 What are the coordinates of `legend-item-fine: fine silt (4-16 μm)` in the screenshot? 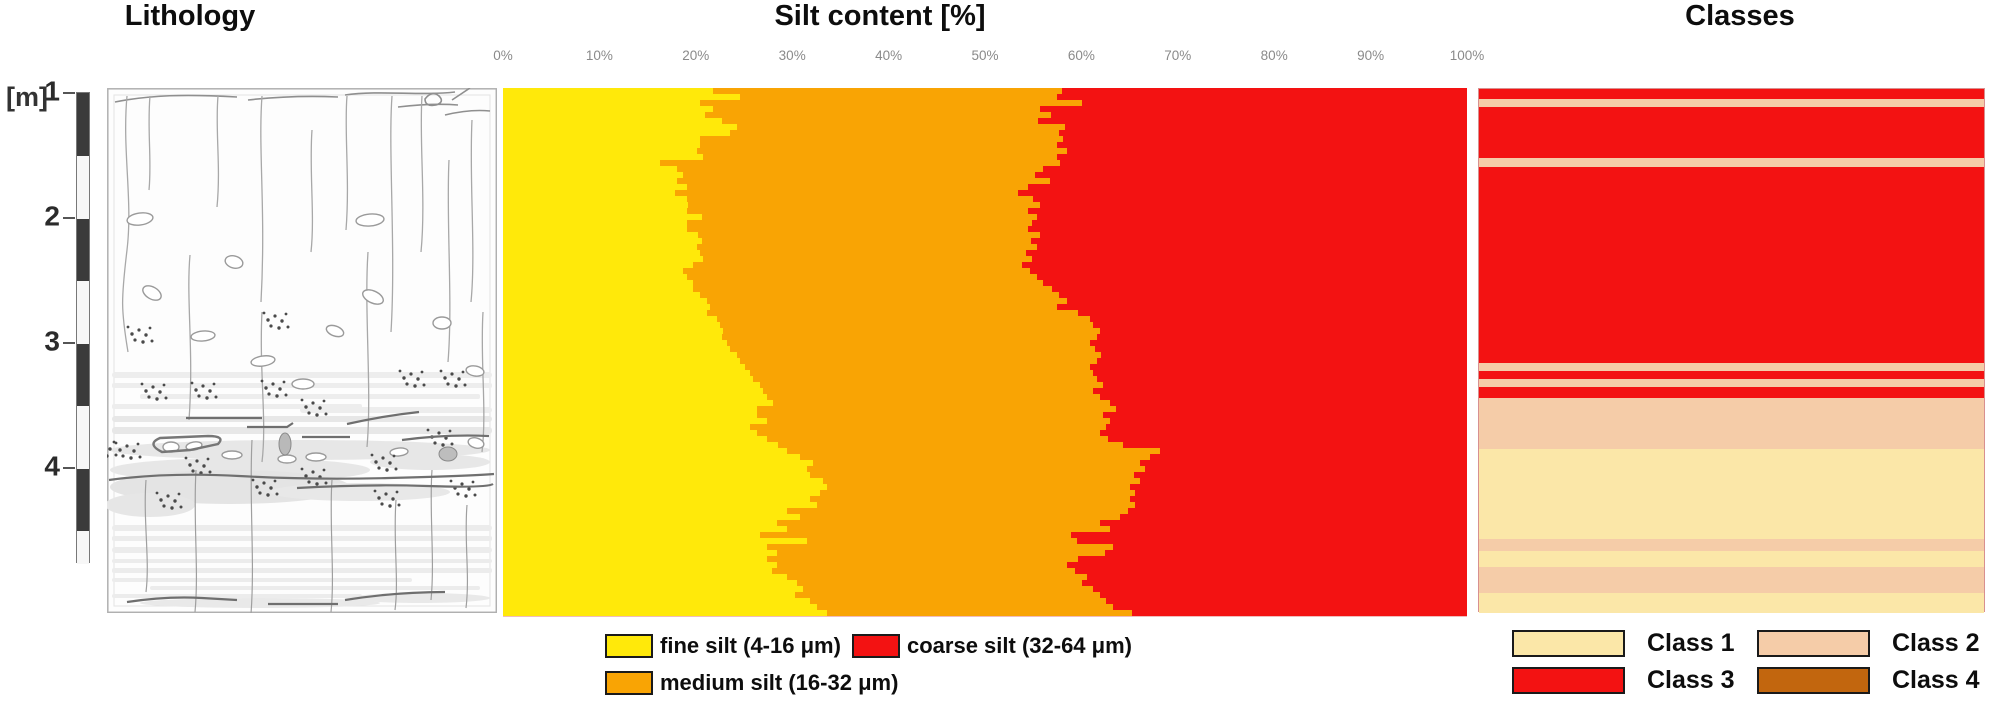 It's located at (723, 646).